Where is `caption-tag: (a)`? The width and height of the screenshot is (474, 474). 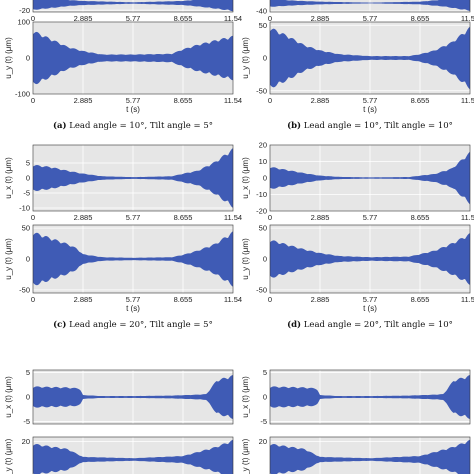
caption-tag: (a) is located at coordinates (60, 125).